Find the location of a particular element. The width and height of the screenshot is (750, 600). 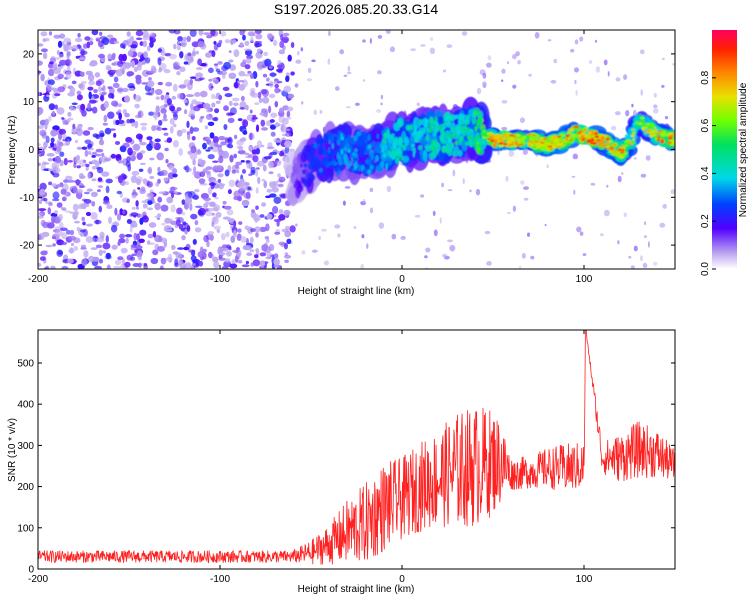

y-tick-label: 400 is located at coordinates (25, 405).